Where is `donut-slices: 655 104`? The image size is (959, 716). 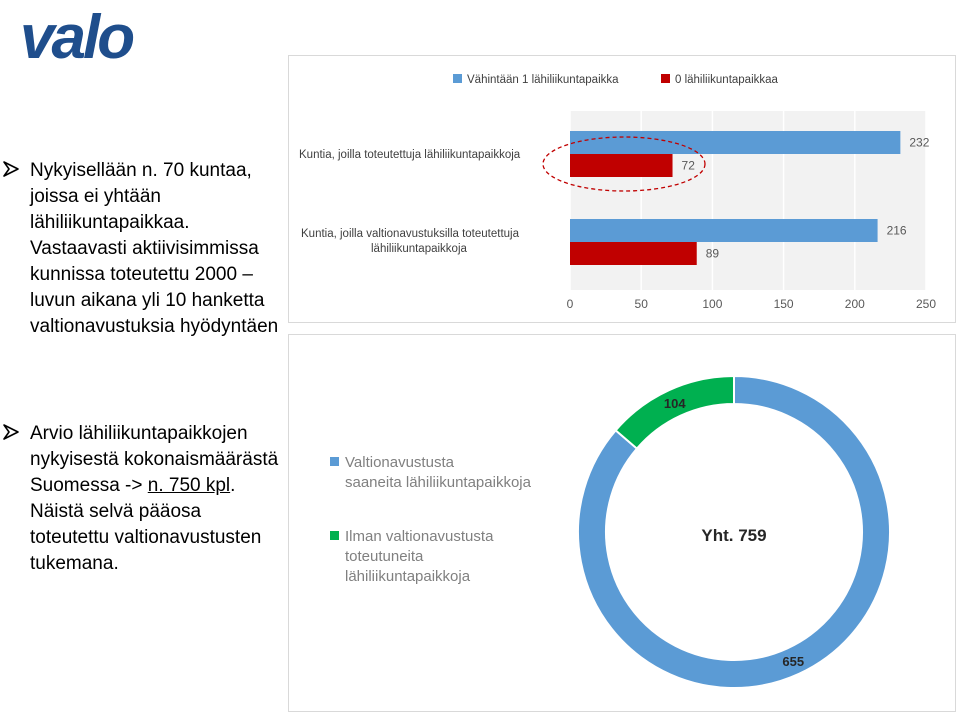 donut-slices: 655 104 is located at coordinates (734, 531).